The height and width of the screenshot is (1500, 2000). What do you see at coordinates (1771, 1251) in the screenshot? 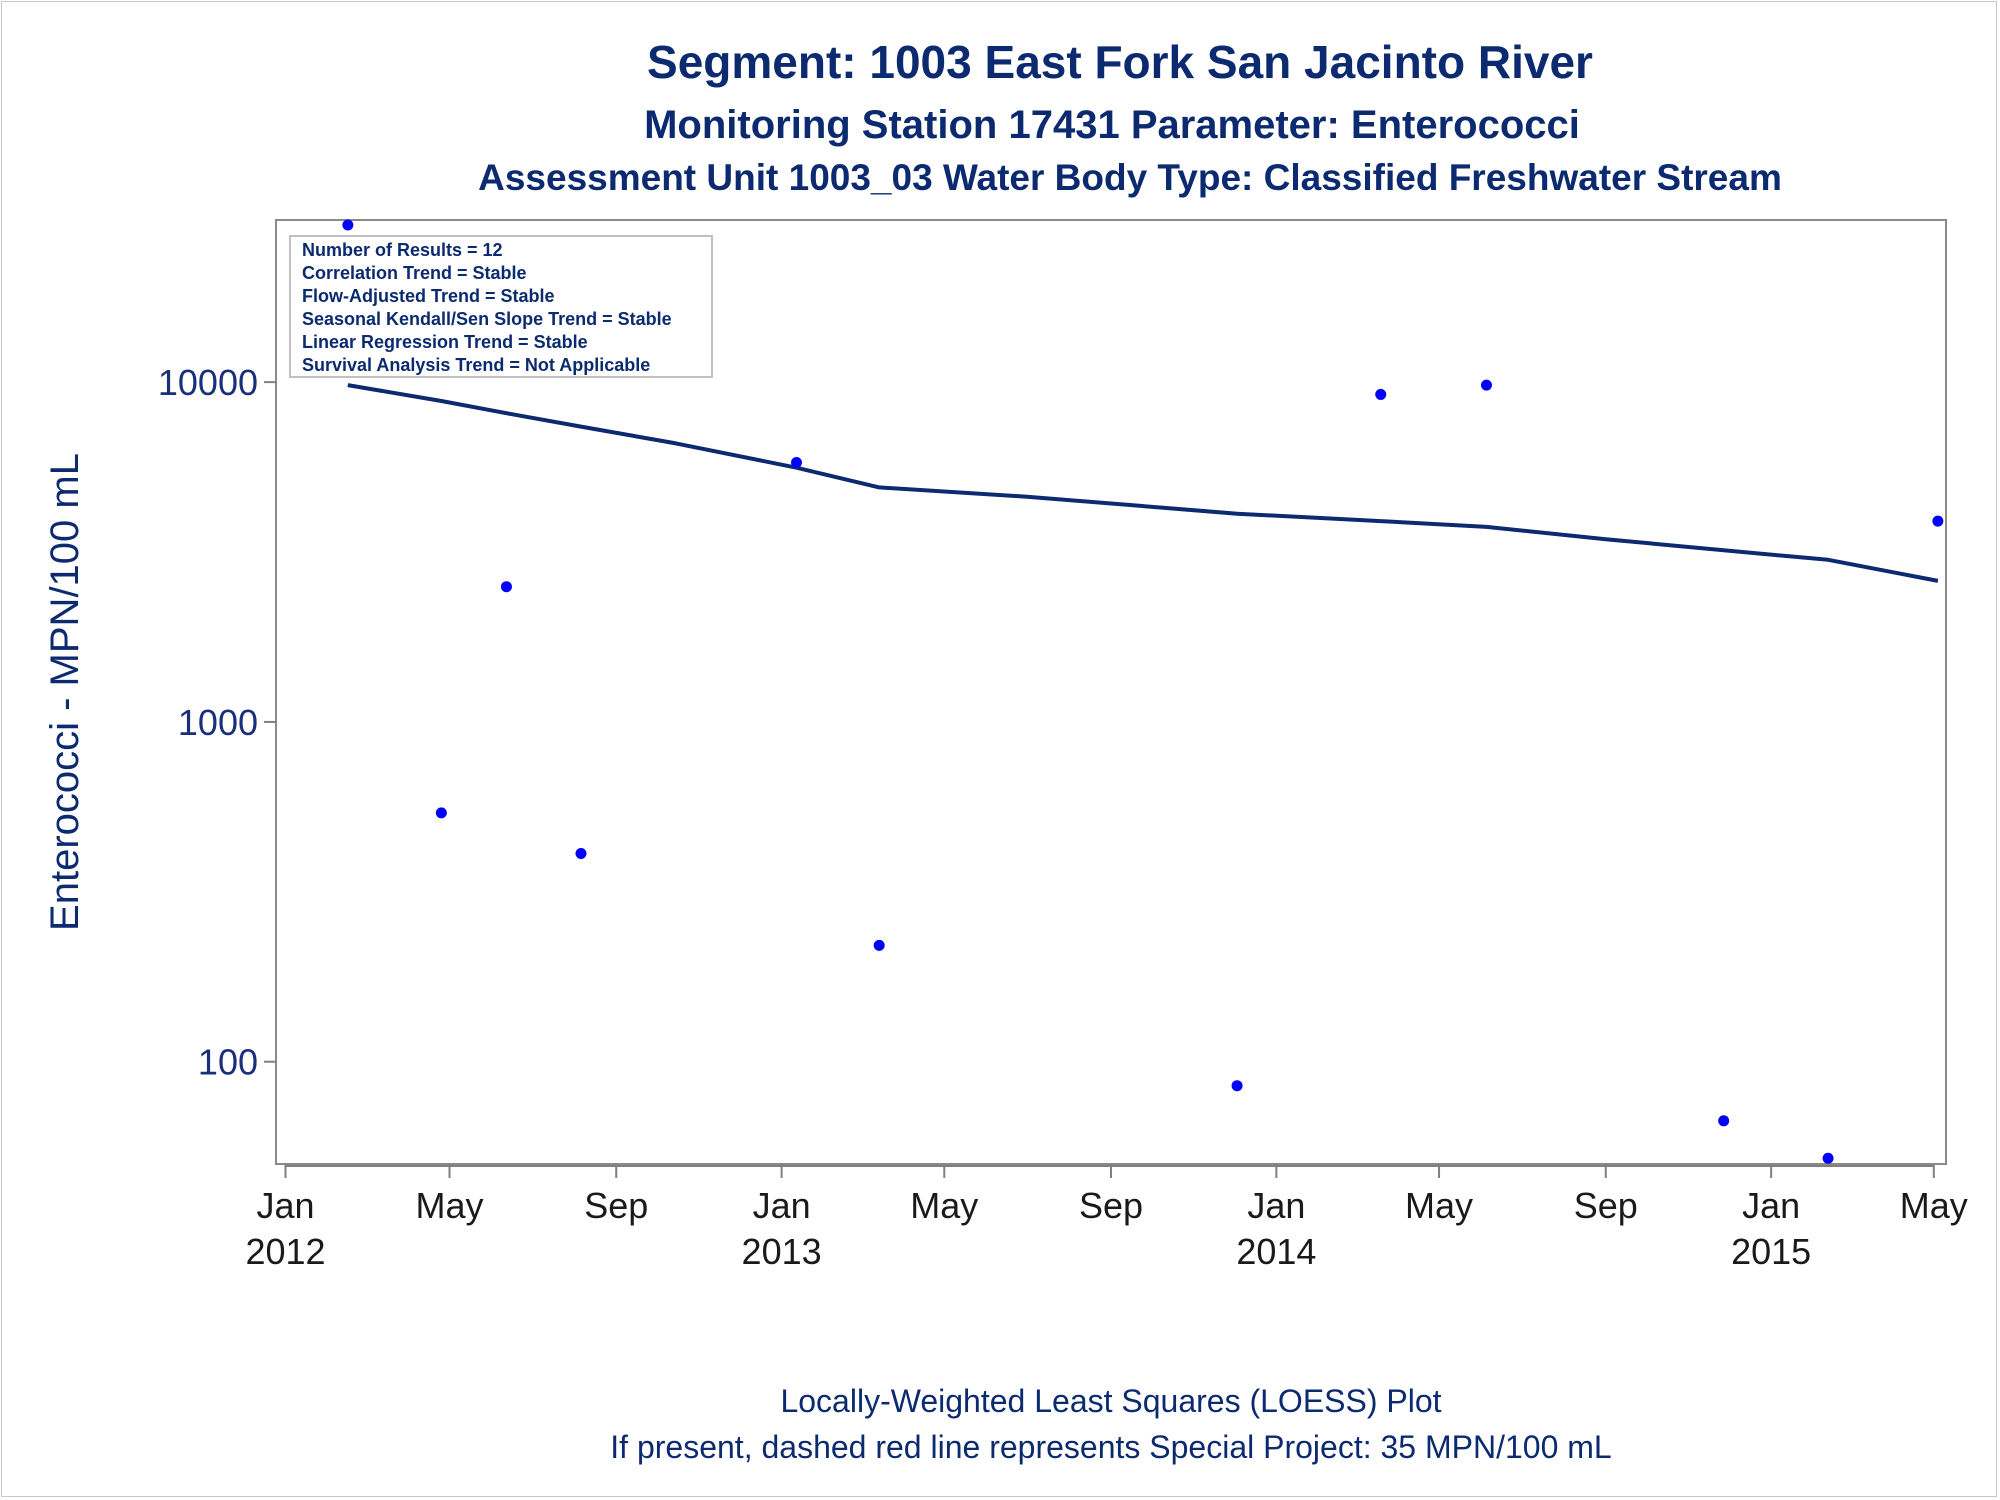
I see `x-tick-year-label: 2015` at bounding box center [1771, 1251].